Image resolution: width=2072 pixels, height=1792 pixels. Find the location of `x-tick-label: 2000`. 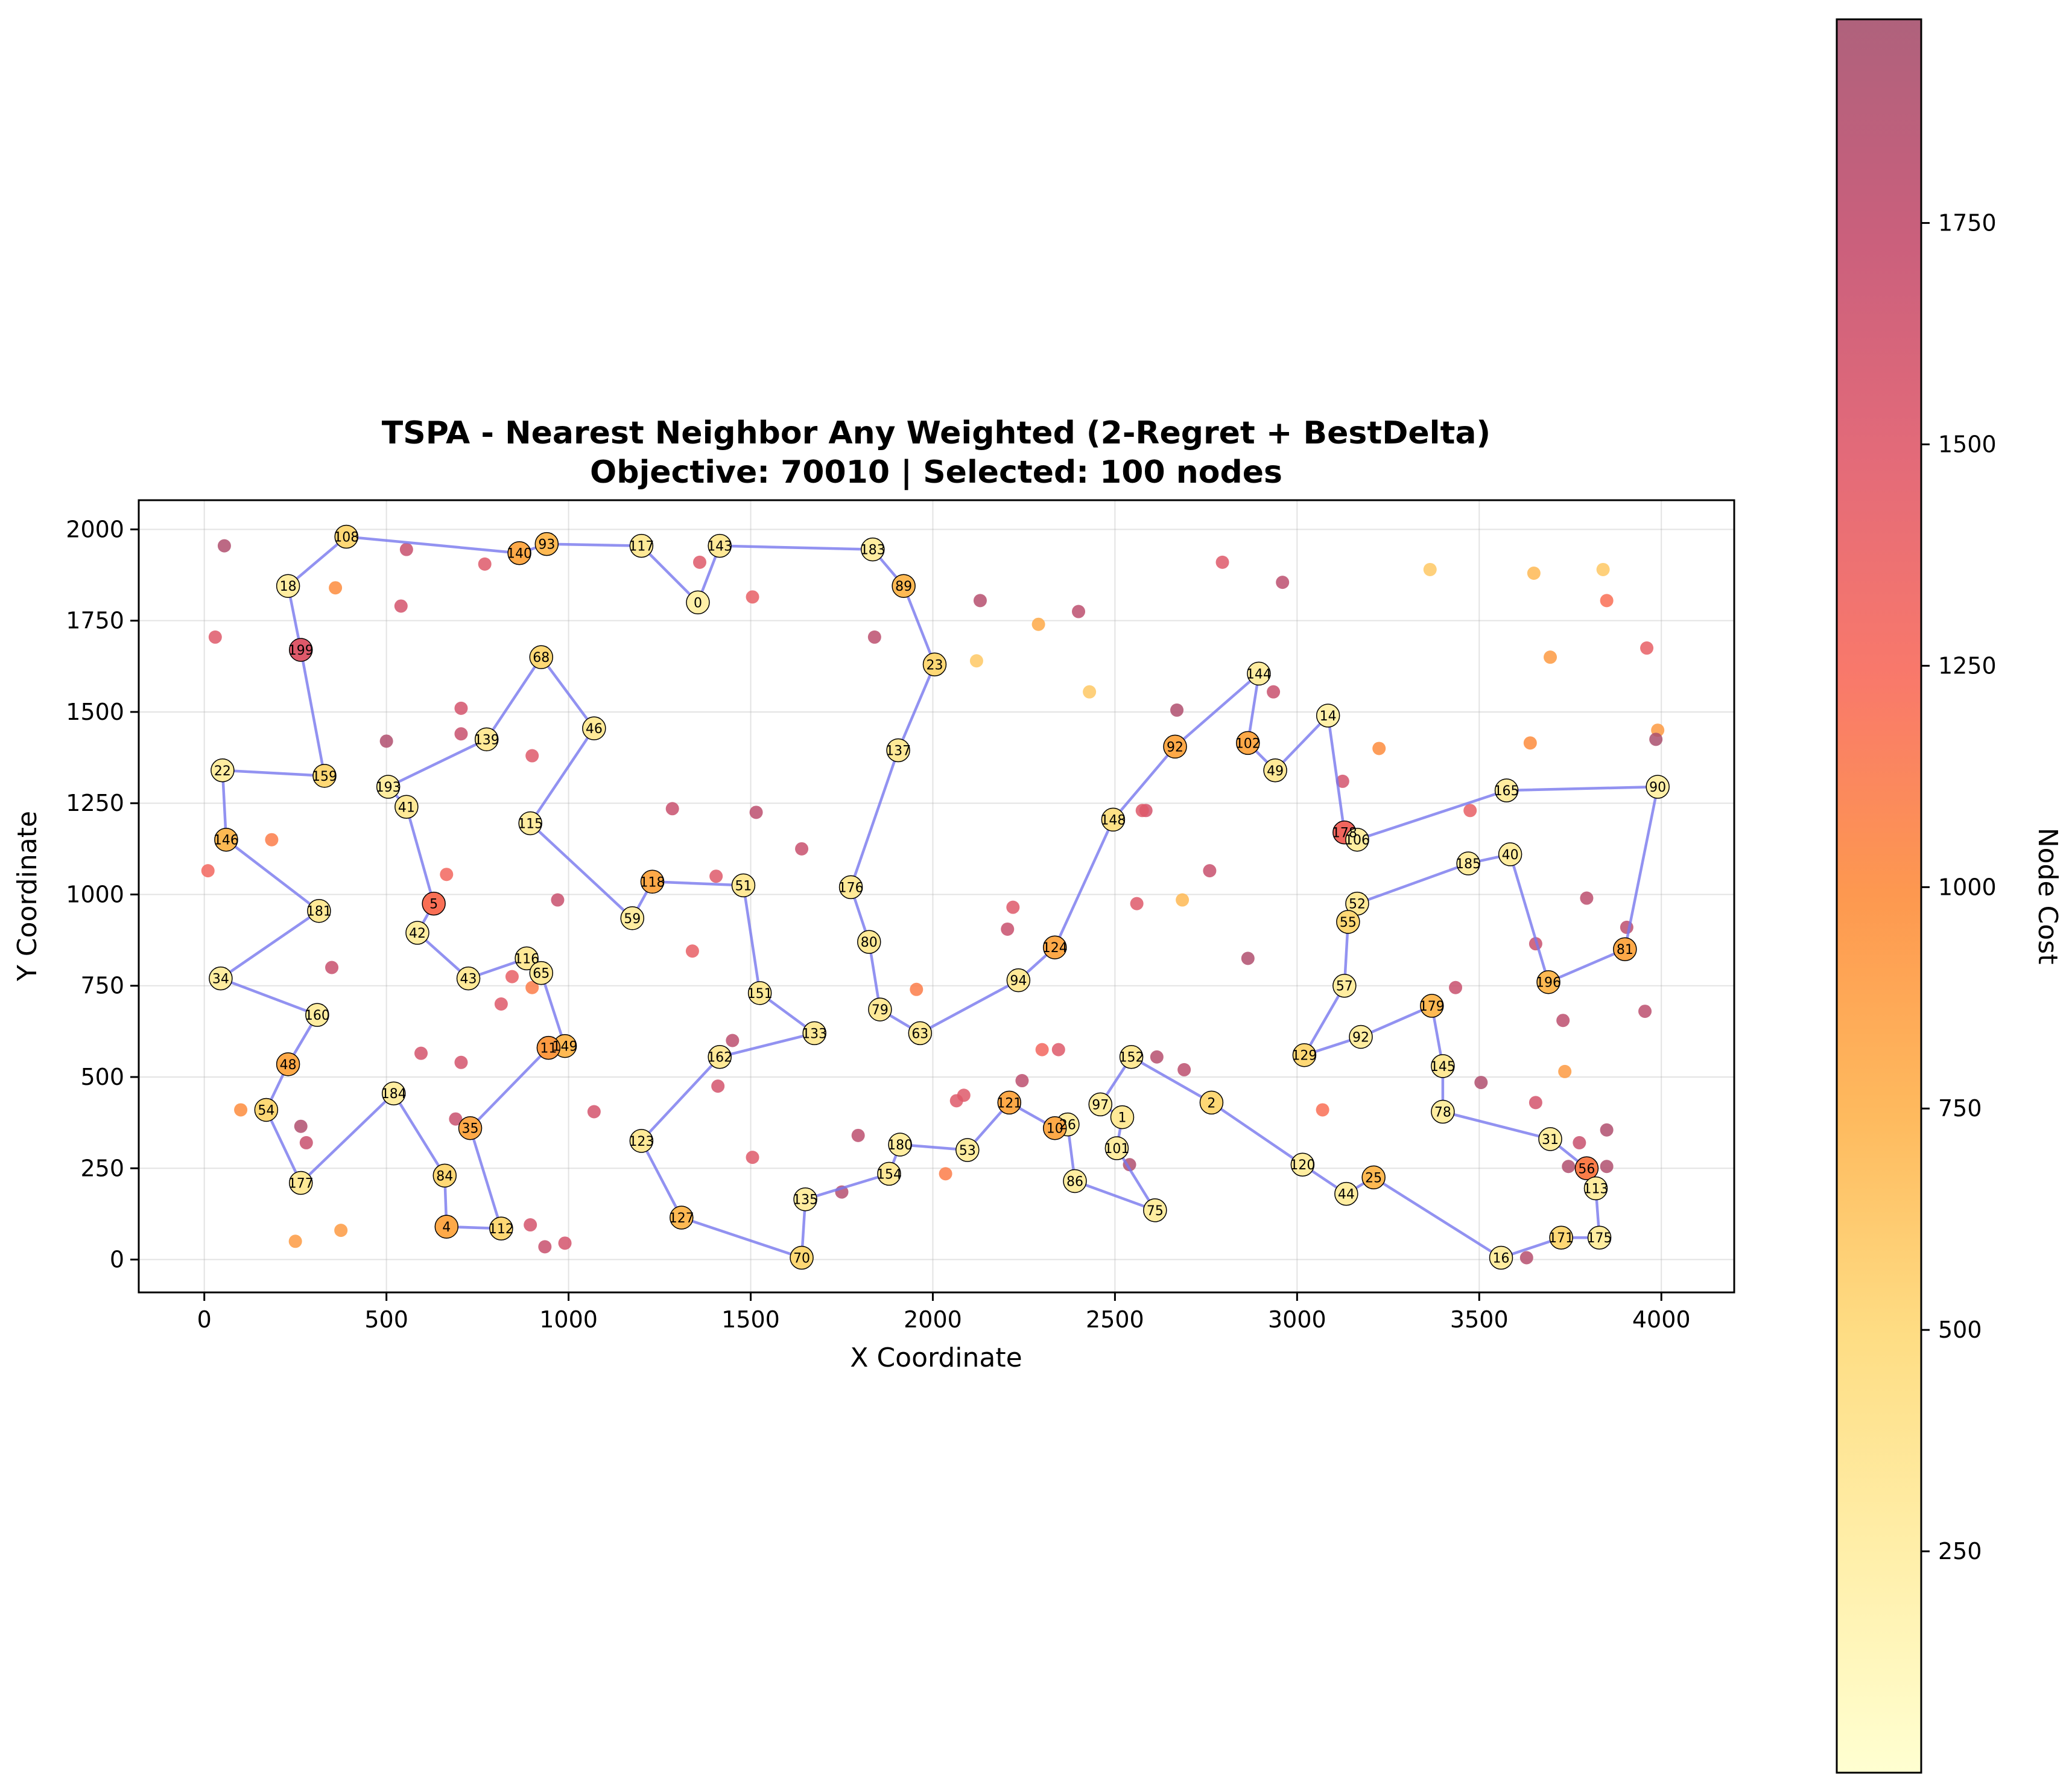

x-tick-label: 2000 is located at coordinates (933, 1319).